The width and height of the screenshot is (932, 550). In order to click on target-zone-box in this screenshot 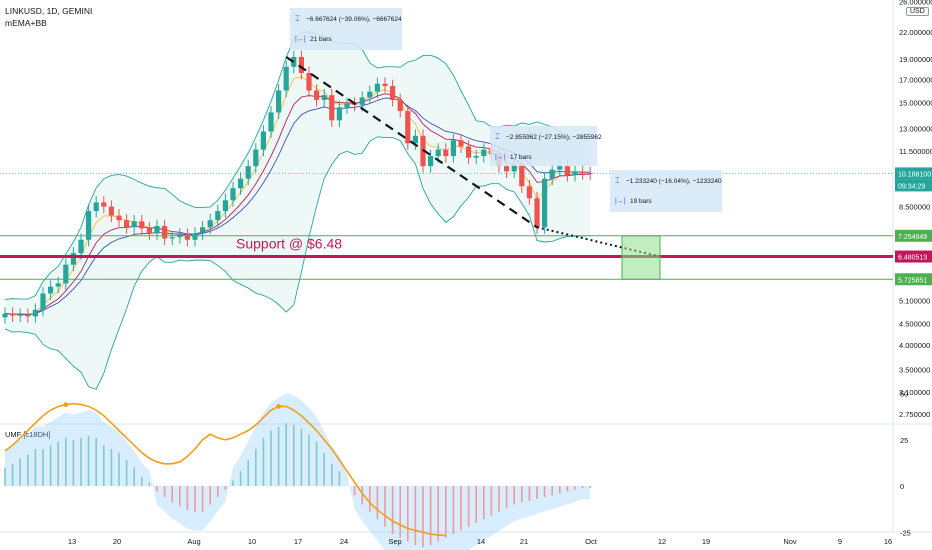, I will do `click(641, 257)`.